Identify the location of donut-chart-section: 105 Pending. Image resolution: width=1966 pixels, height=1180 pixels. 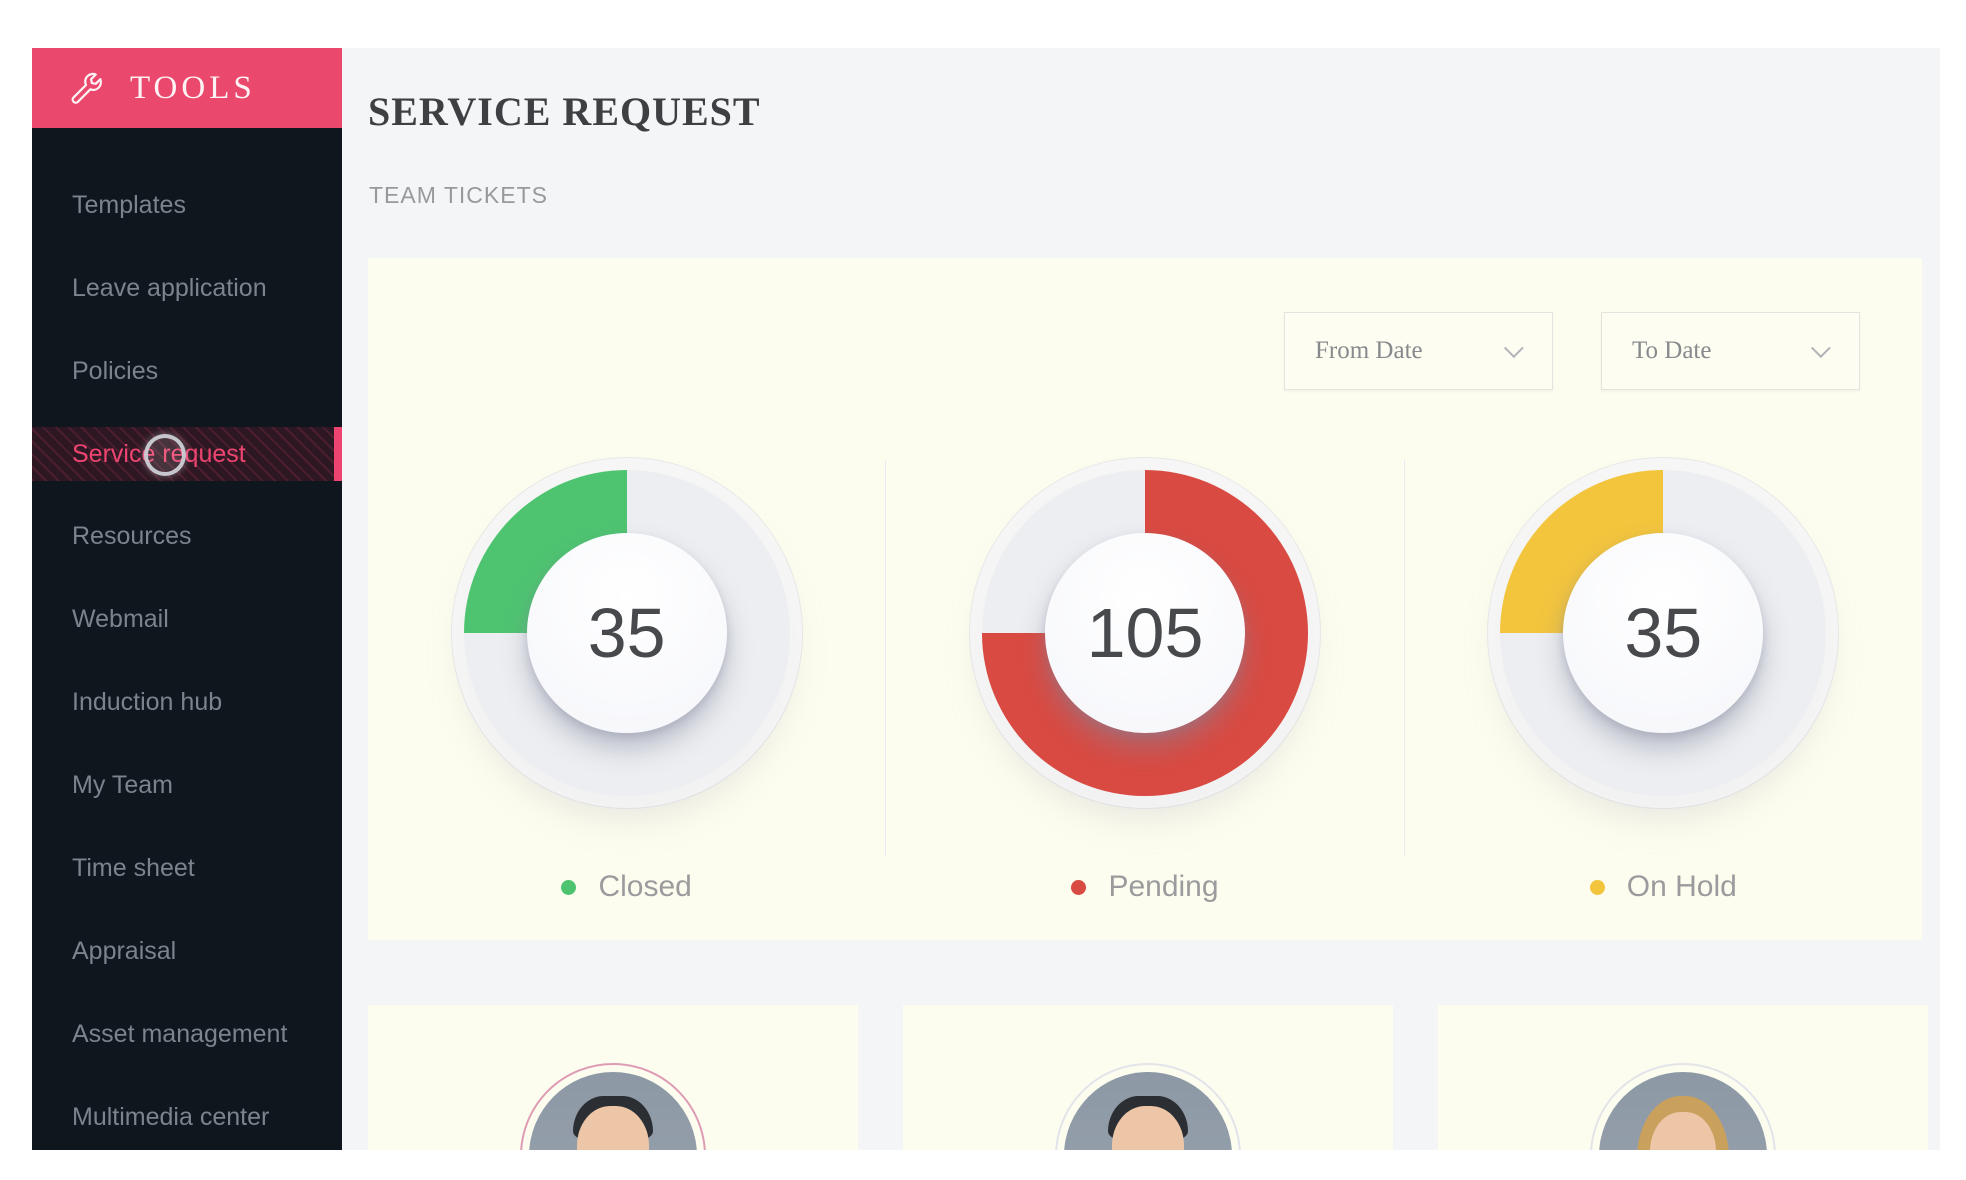
(1144, 682).